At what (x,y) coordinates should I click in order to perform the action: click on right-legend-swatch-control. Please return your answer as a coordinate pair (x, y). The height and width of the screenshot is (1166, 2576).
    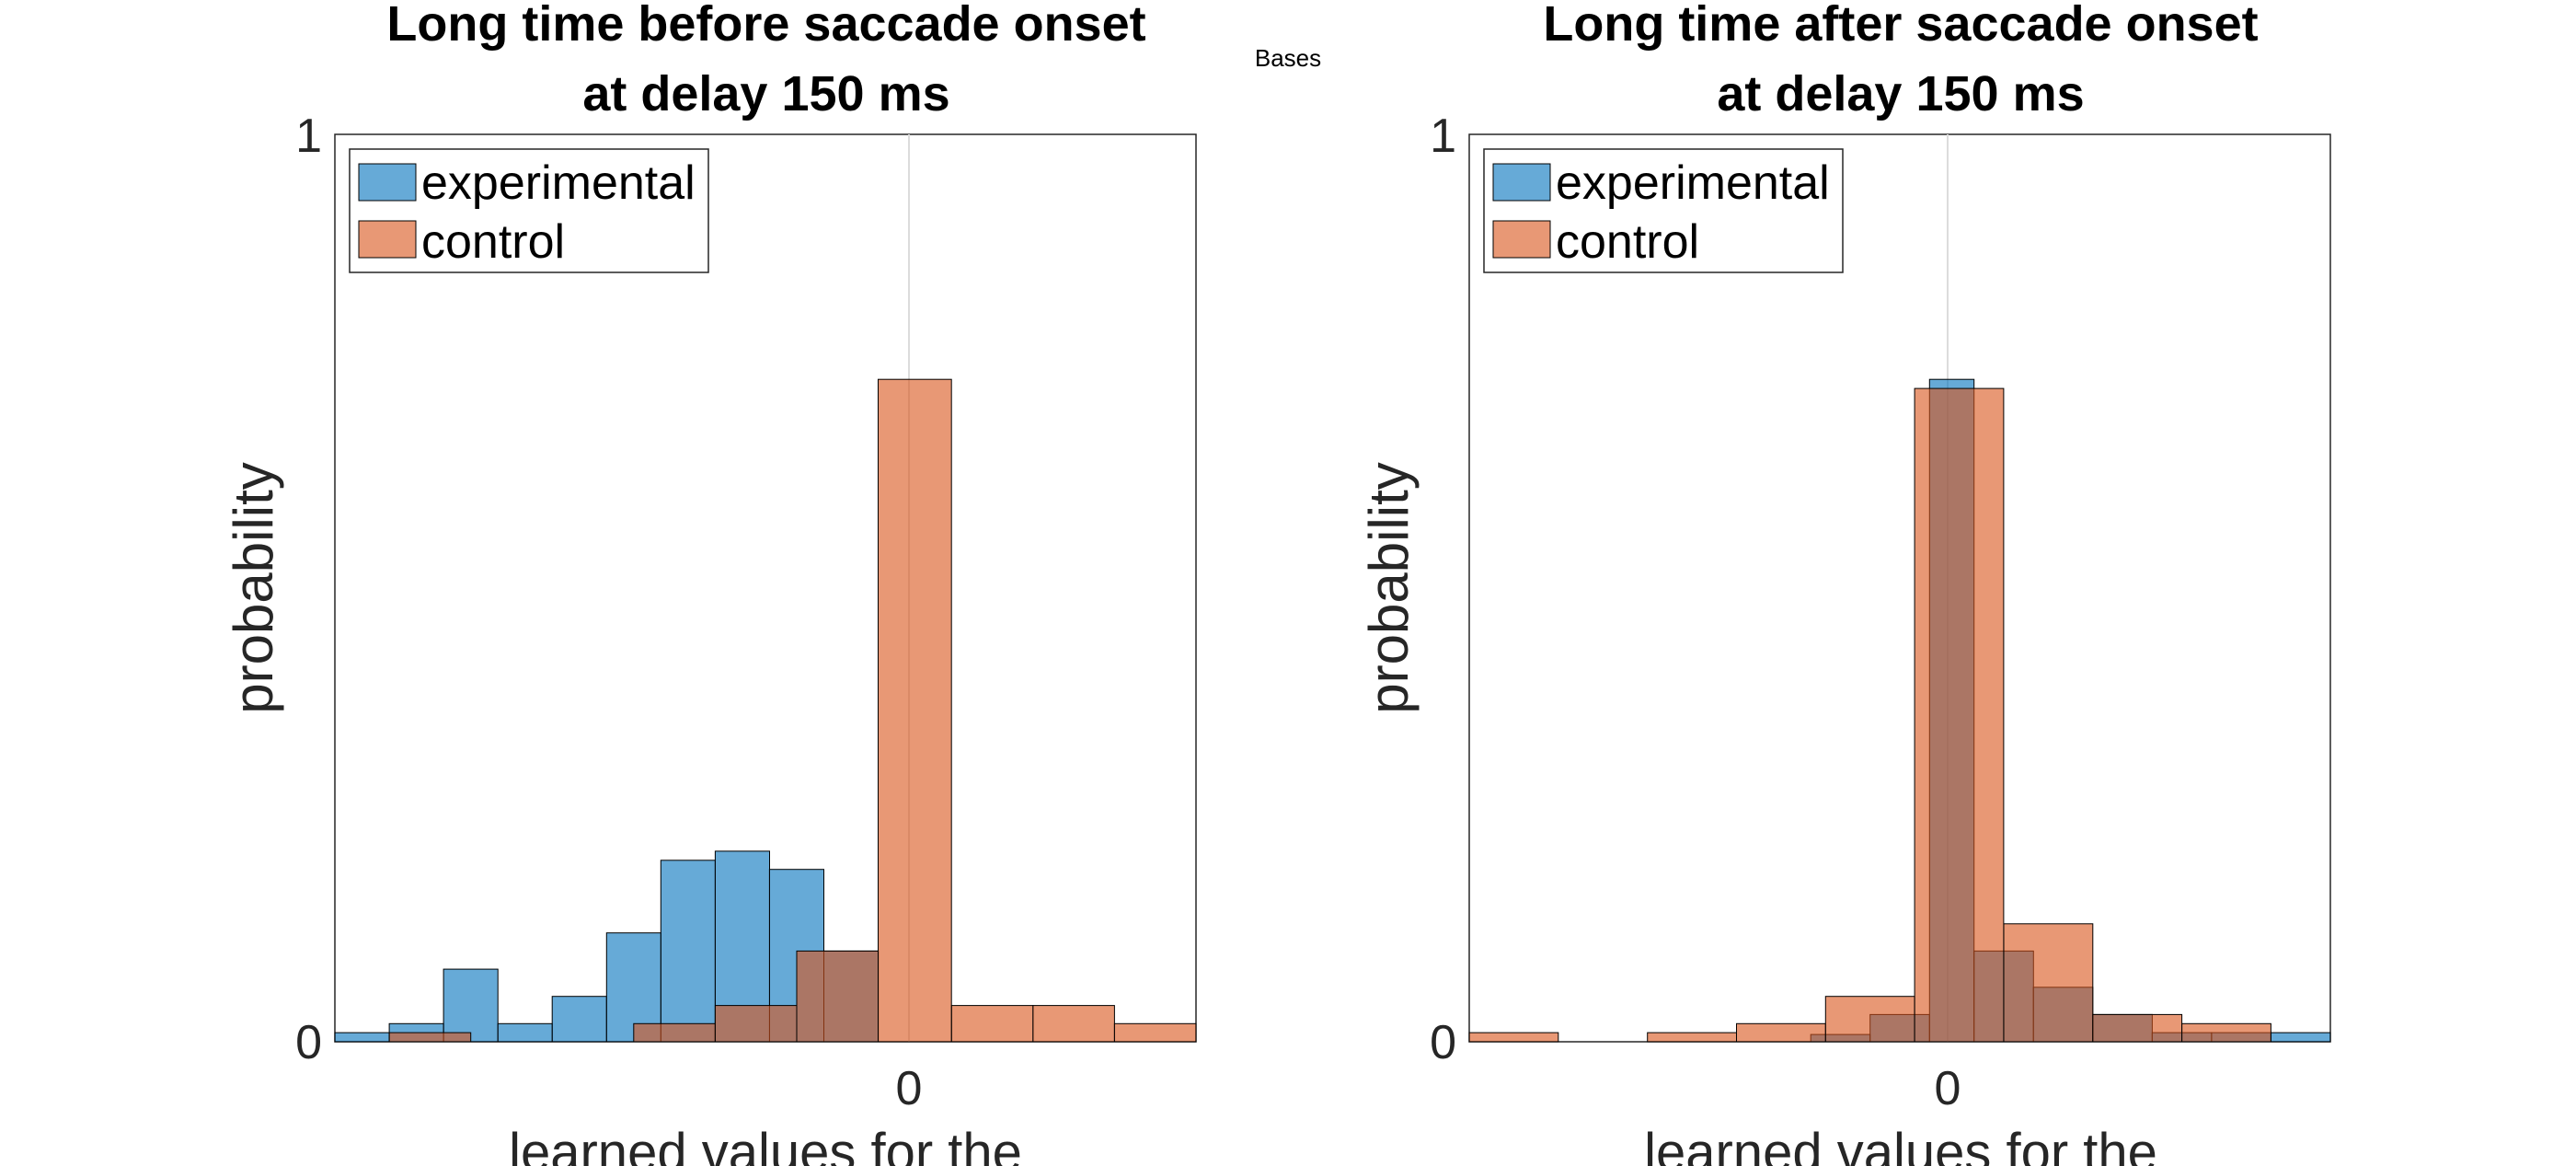
    Looking at the image, I should click on (1521, 239).